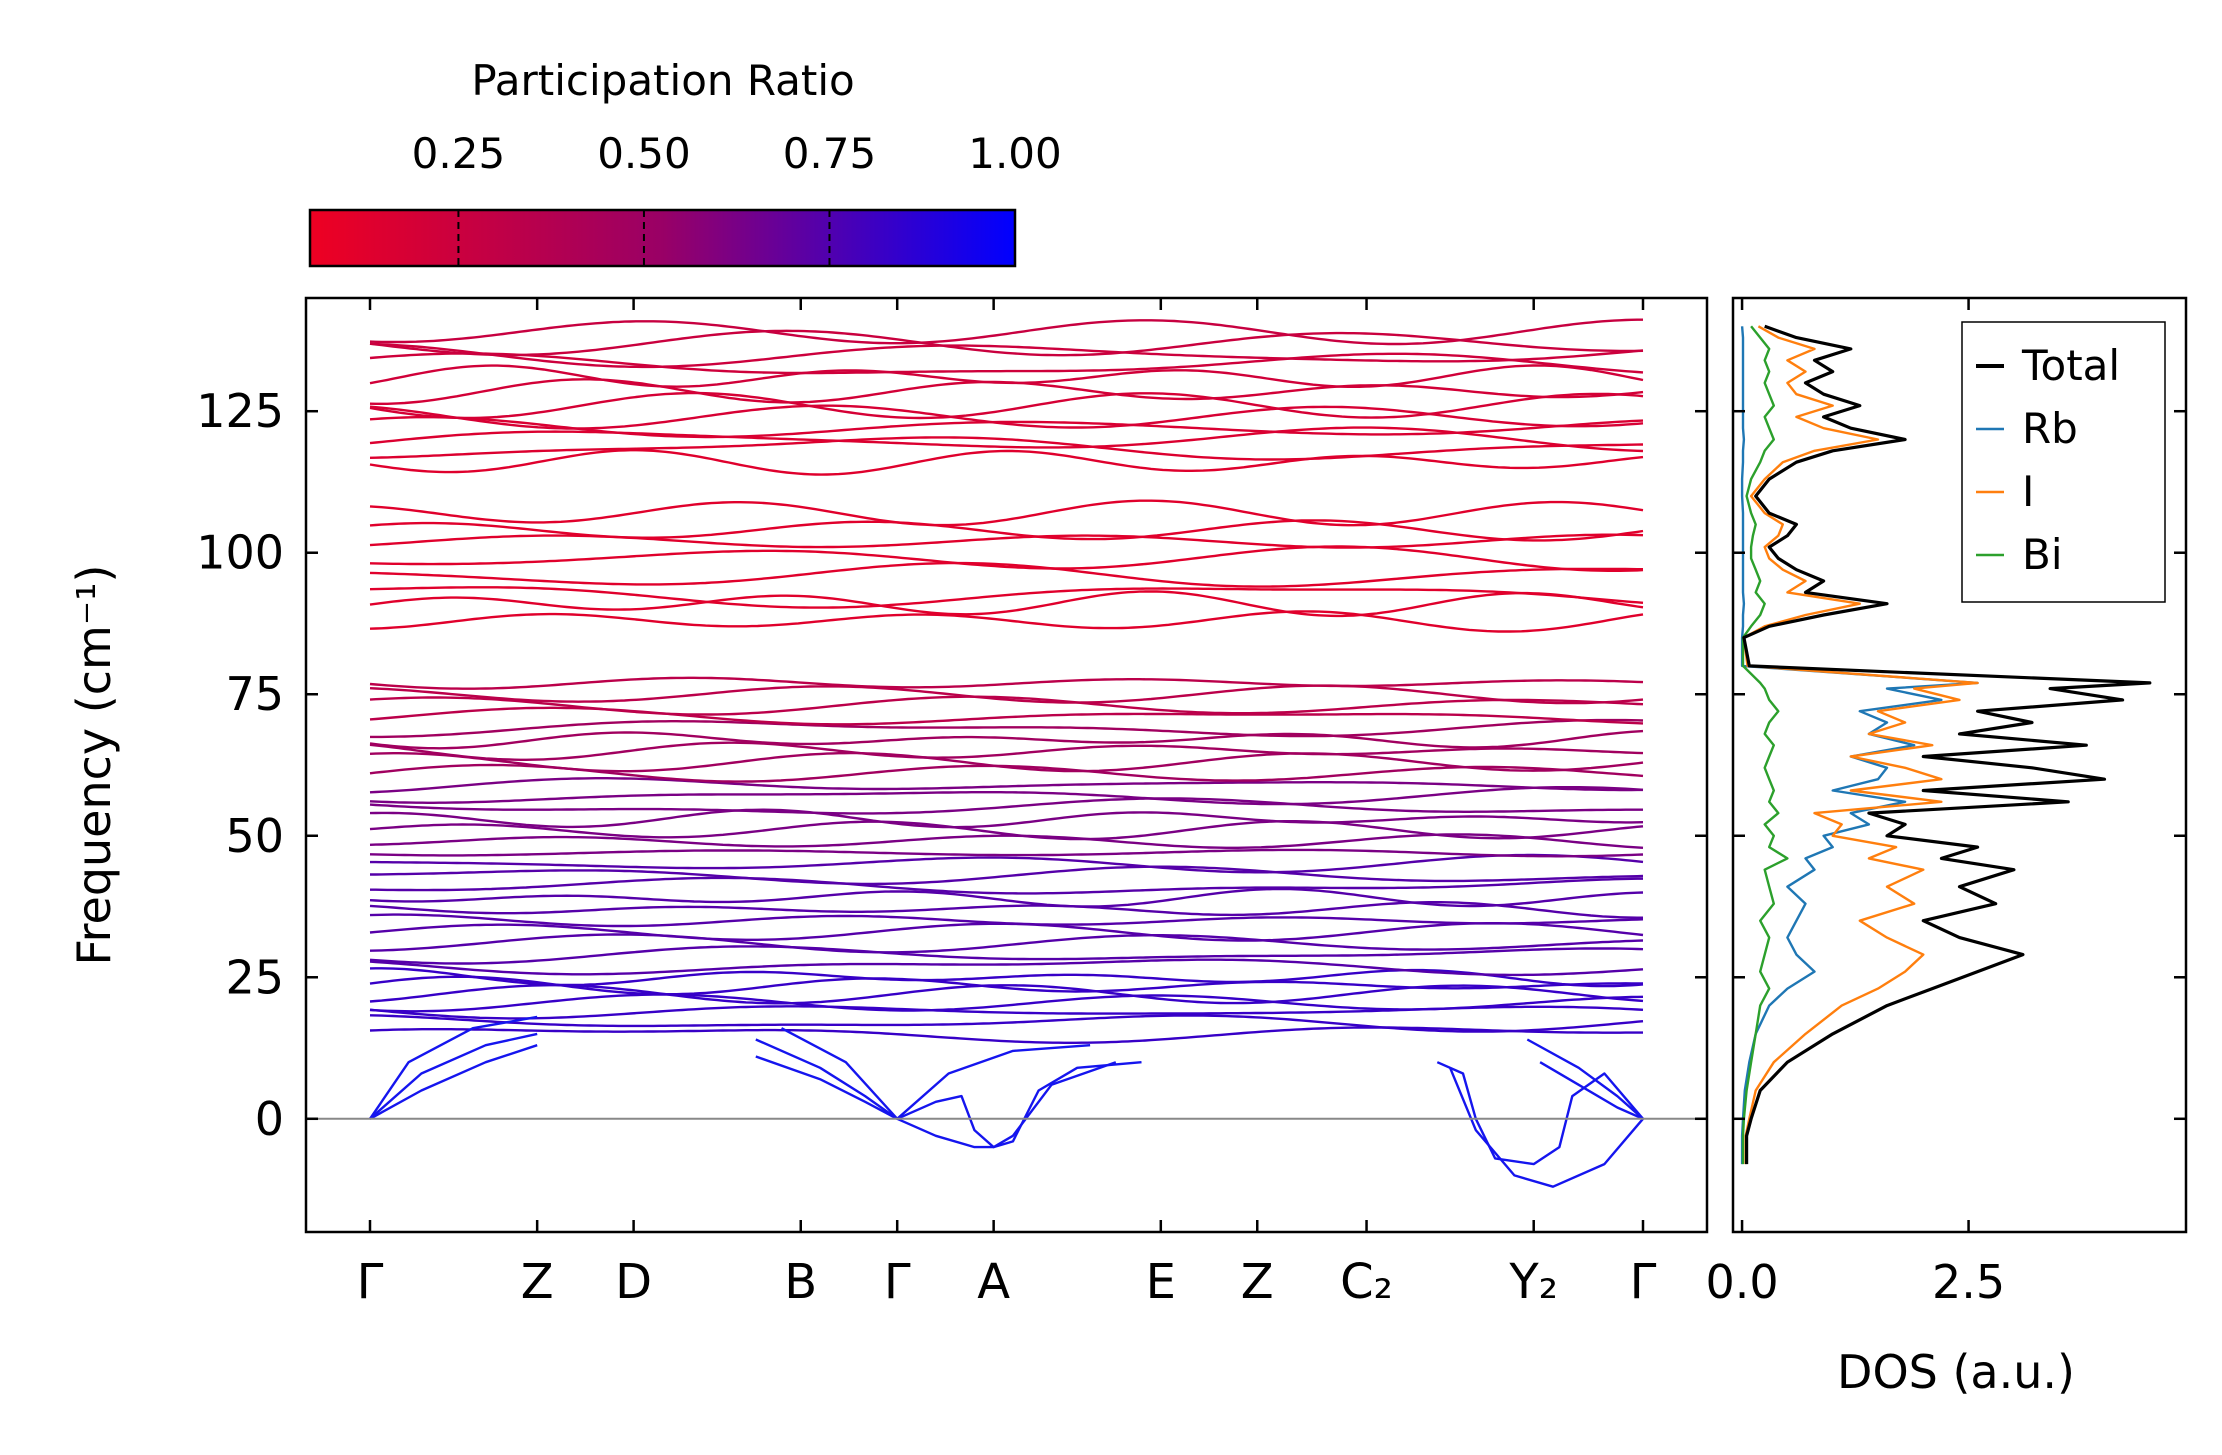 Image resolution: width=2222 pixels, height=1455 pixels. I want to click on k-point-label: D, so click(633, 1282).